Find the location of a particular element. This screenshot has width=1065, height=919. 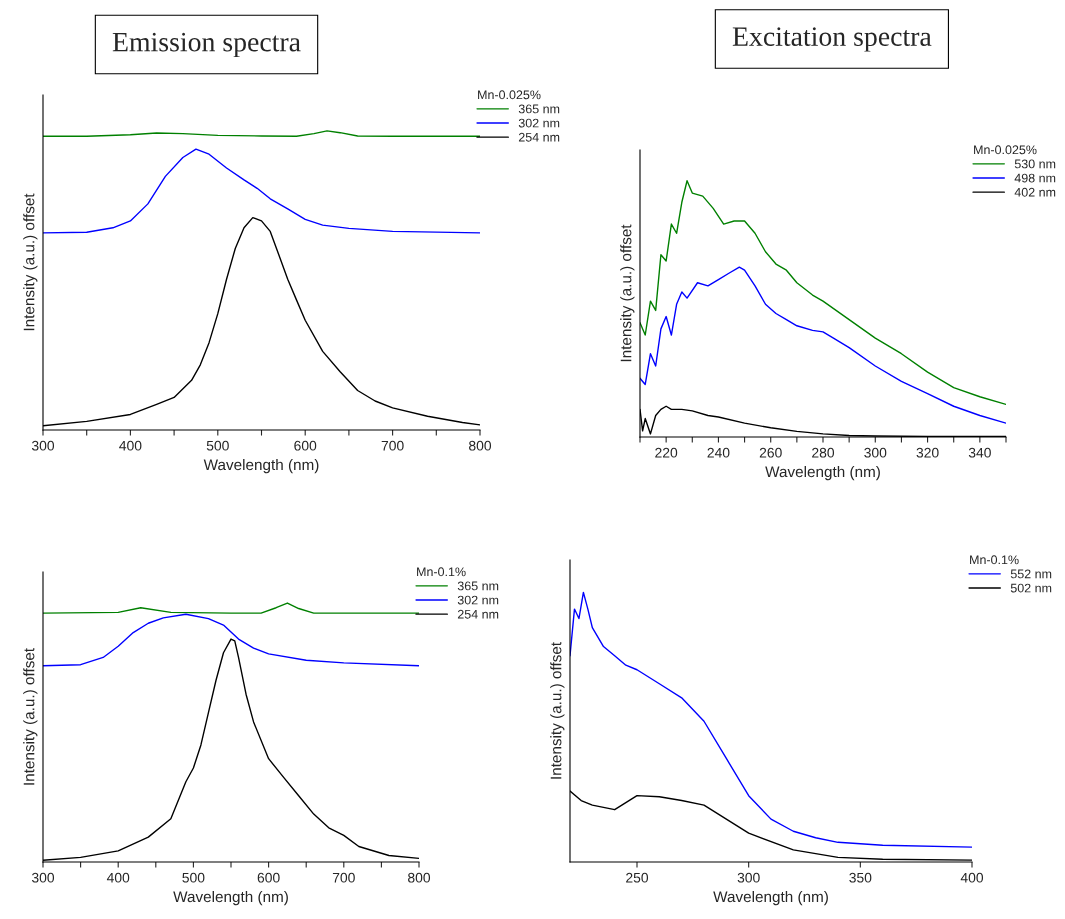

x-tick-label: 320 is located at coordinates (927, 452).